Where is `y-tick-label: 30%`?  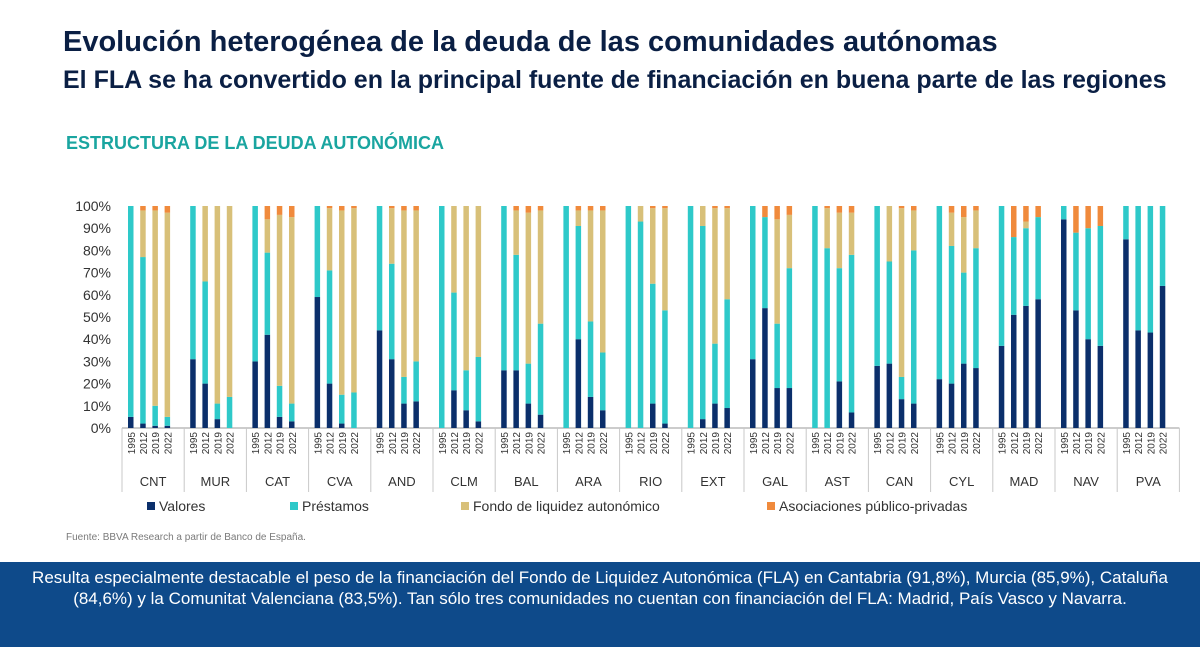 y-tick-label: 30% is located at coordinates (97, 361).